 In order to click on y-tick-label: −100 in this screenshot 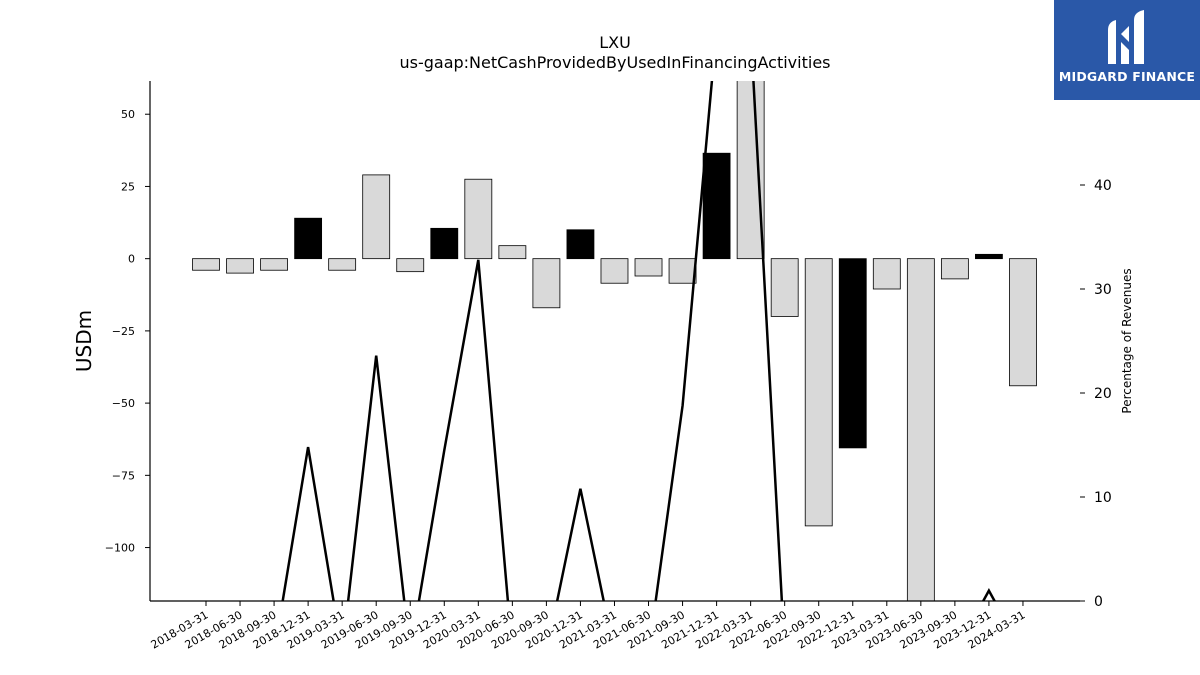, I will do `click(120, 548)`.